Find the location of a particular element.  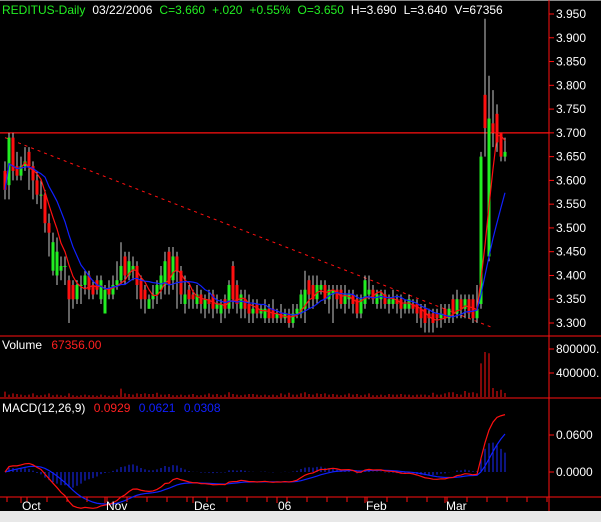

low-label: L=3.640 is located at coordinates (425, 10).